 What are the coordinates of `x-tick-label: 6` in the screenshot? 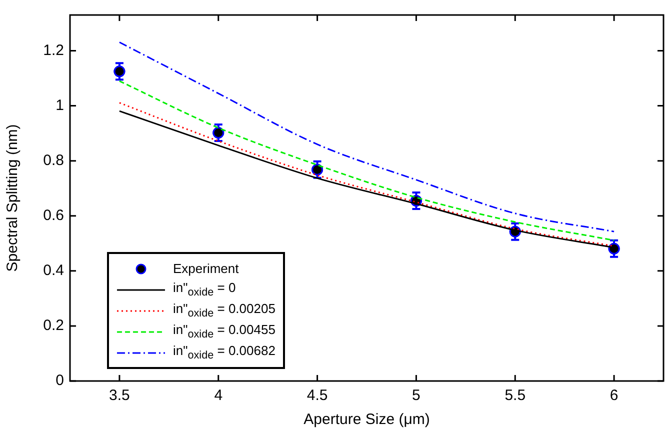 It's located at (614, 395).